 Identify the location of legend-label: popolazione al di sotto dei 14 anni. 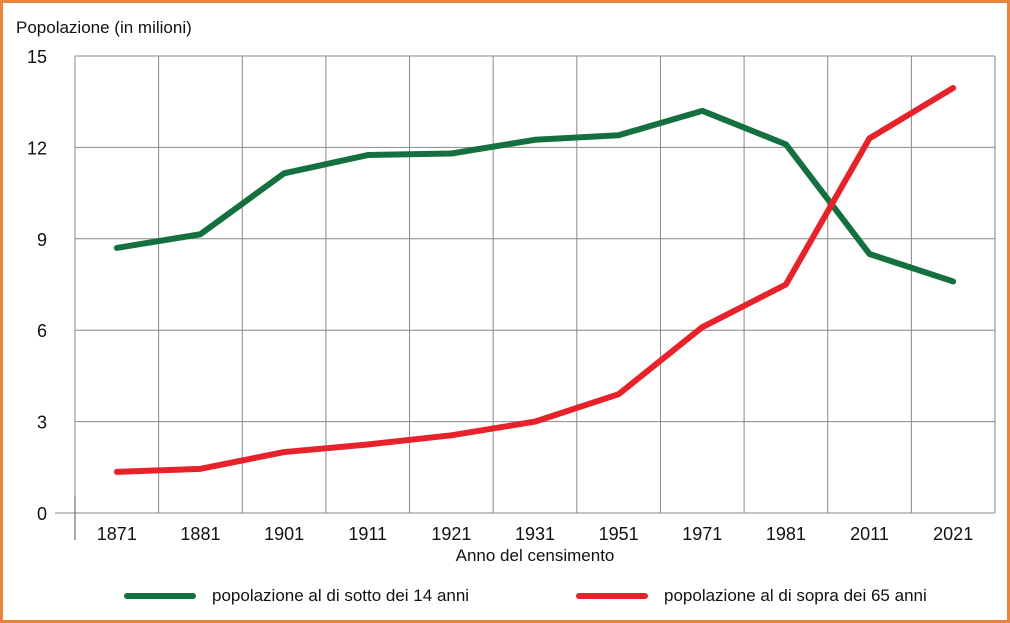
(341, 595).